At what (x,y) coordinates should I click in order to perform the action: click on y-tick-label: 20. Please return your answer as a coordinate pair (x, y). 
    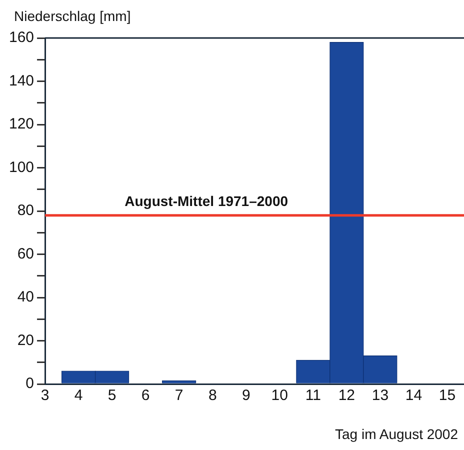
    Looking at the image, I should click on (25, 340).